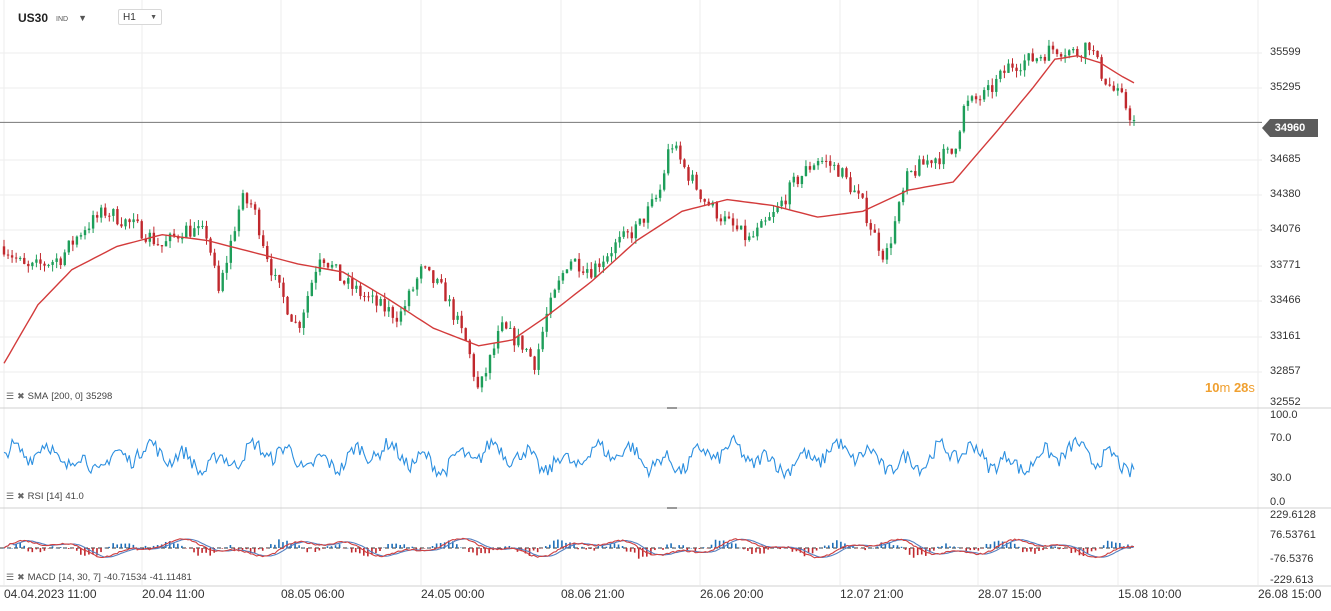 The width and height of the screenshot is (1331, 611). Describe the element at coordinates (1225, 387) in the screenshot. I see `countdown-minutes-unit: m` at that location.